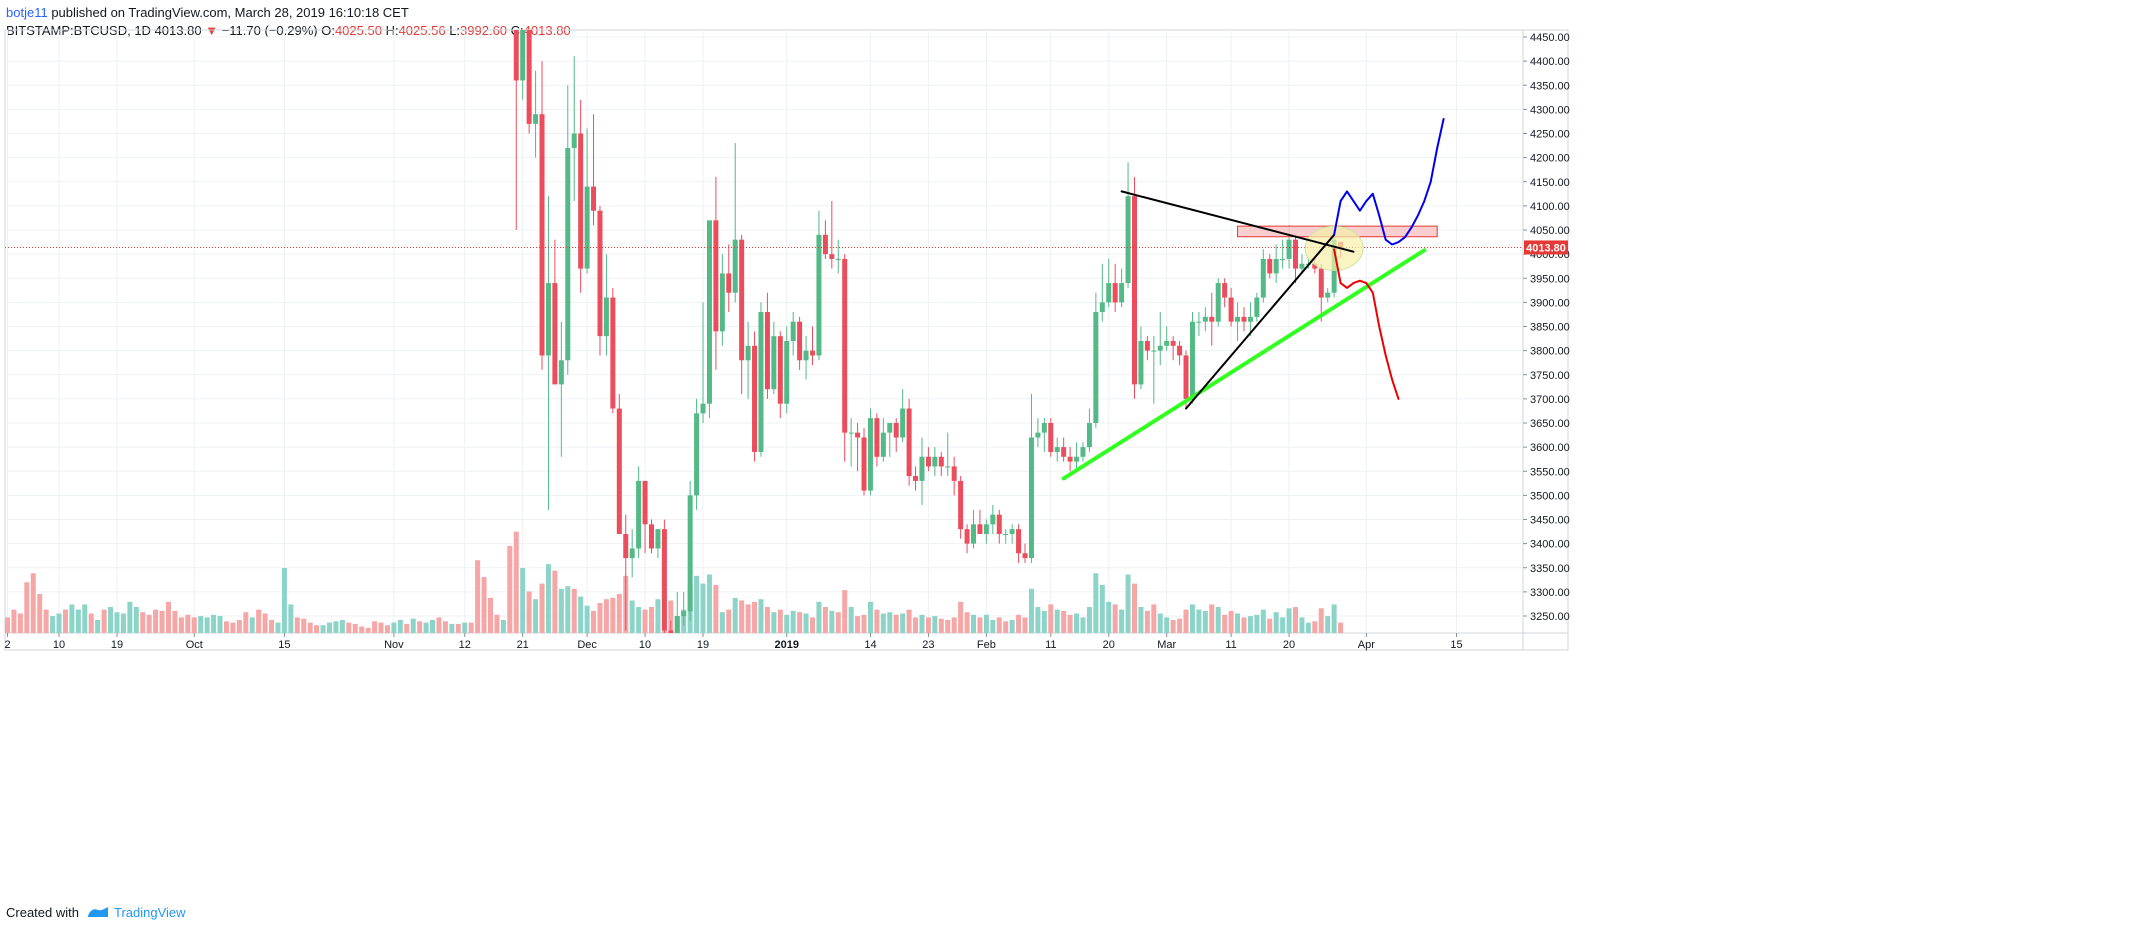 The height and width of the screenshot is (930, 2152). I want to click on time-tick-label: Nov, so click(394, 645).